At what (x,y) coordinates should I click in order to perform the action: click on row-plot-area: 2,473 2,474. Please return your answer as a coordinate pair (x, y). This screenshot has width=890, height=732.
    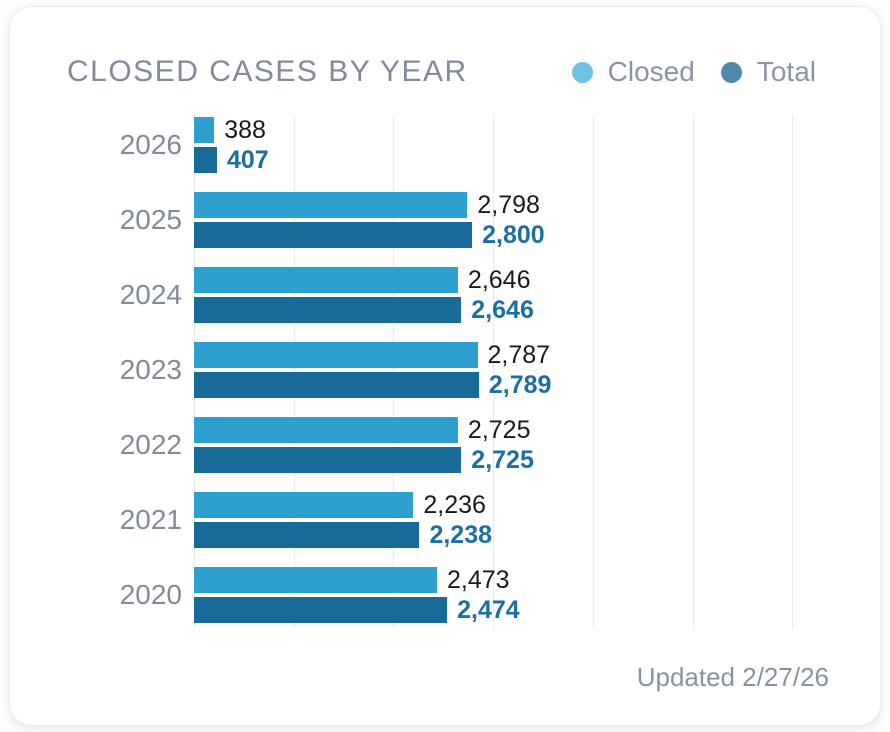
    Looking at the image, I should click on (531, 595).